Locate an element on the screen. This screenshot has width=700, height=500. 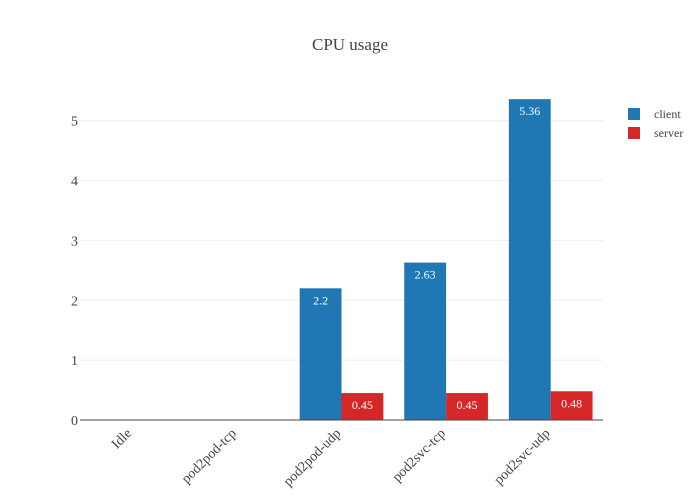
y-tick-label: 0 is located at coordinates (74, 421).